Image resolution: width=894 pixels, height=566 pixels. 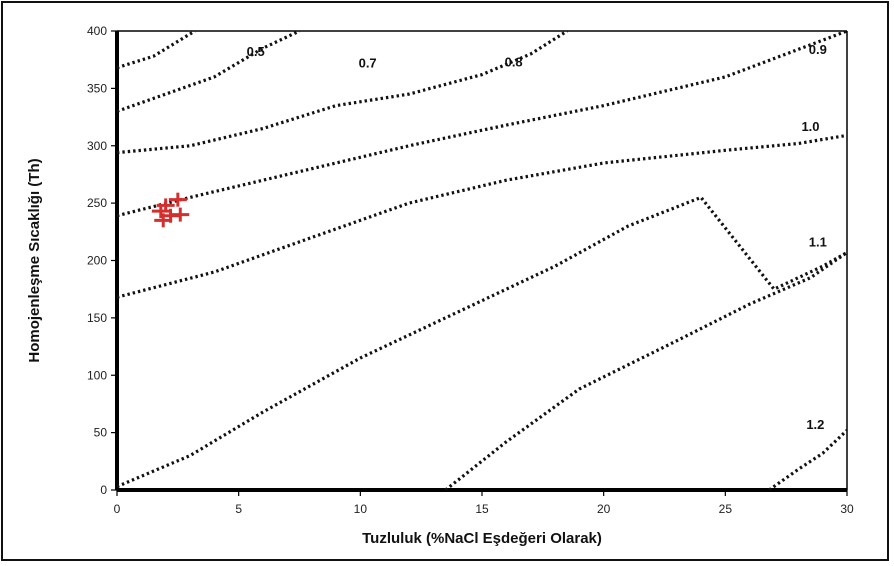 What do you see at coordinates (34, 260) in the screenshot?
I see `y-axis-title: Homojenleşme Sıcaklığı (Th)` at bounding box center [34, 260].